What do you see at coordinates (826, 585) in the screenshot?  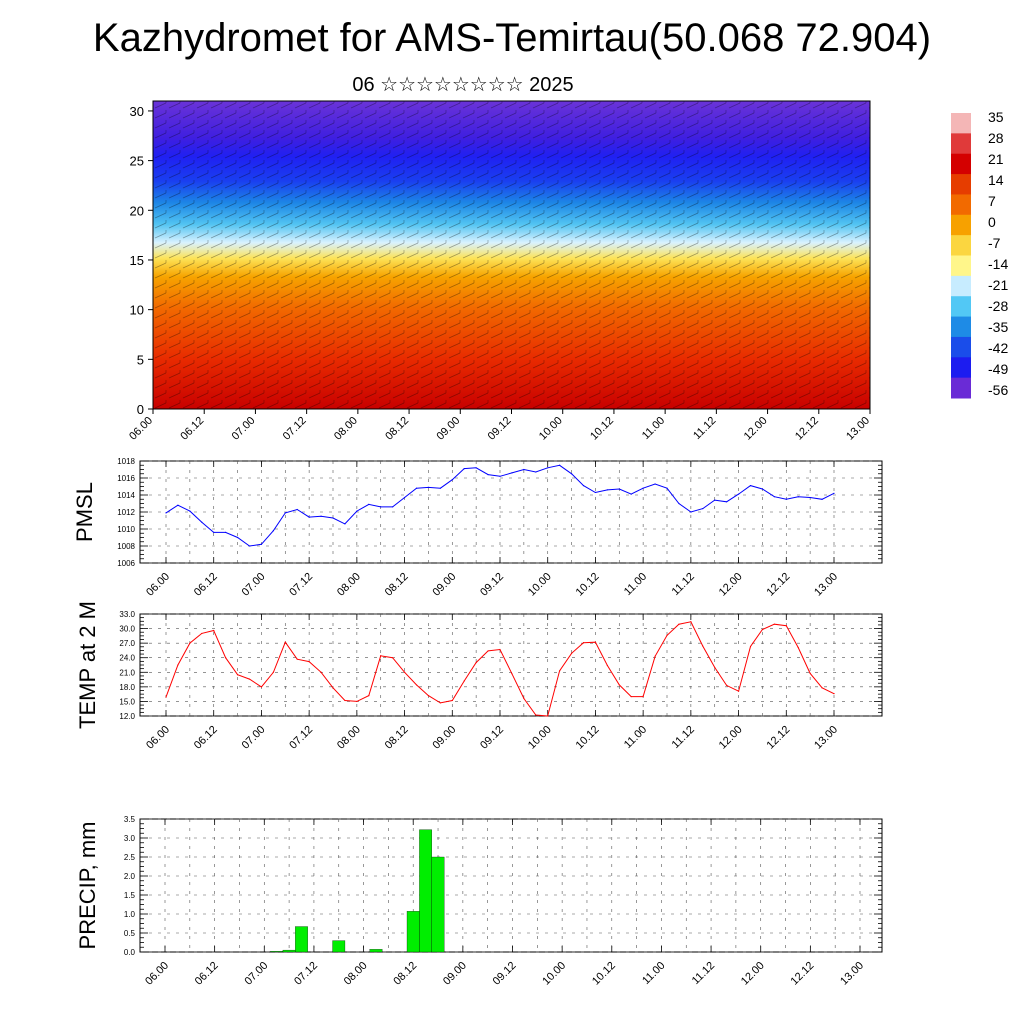 I see `x-tick-label: 13.00` at bounding box center [826, 585].